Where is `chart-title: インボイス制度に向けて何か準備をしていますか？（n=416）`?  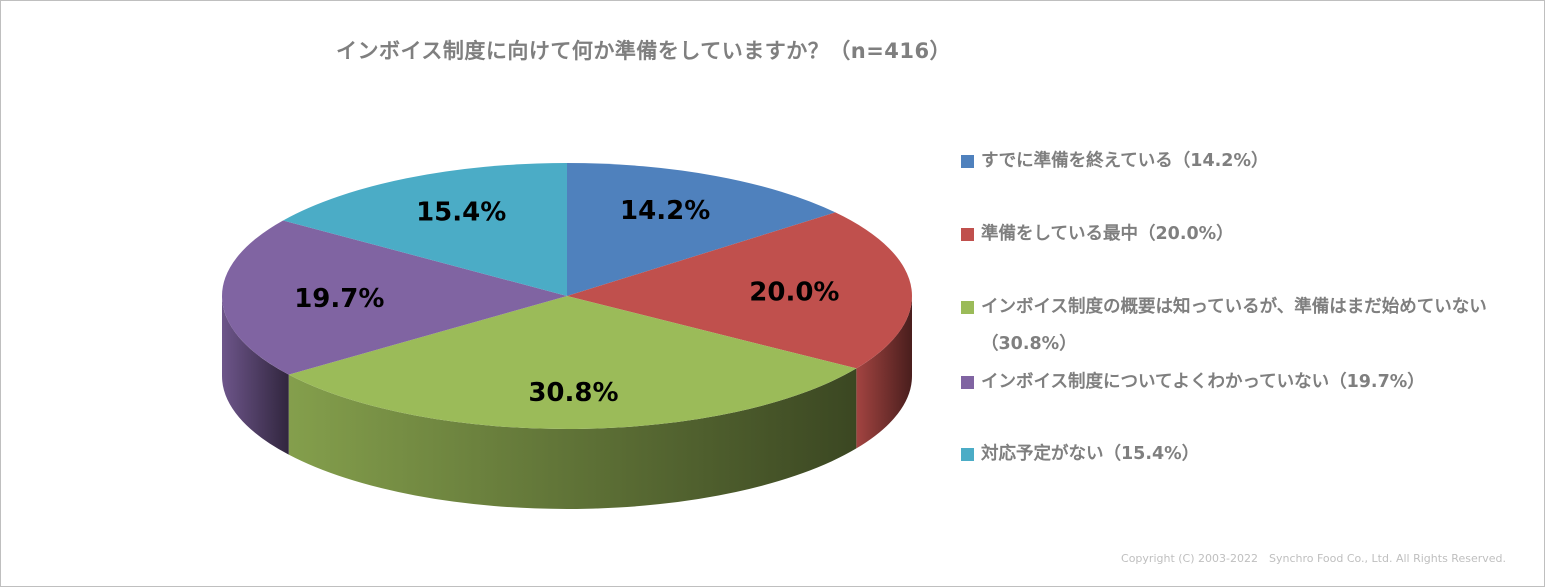 chart-title: インボイス制度に向けて何か準備をしていますか？（n=416） is located at coordinates (644, 51).